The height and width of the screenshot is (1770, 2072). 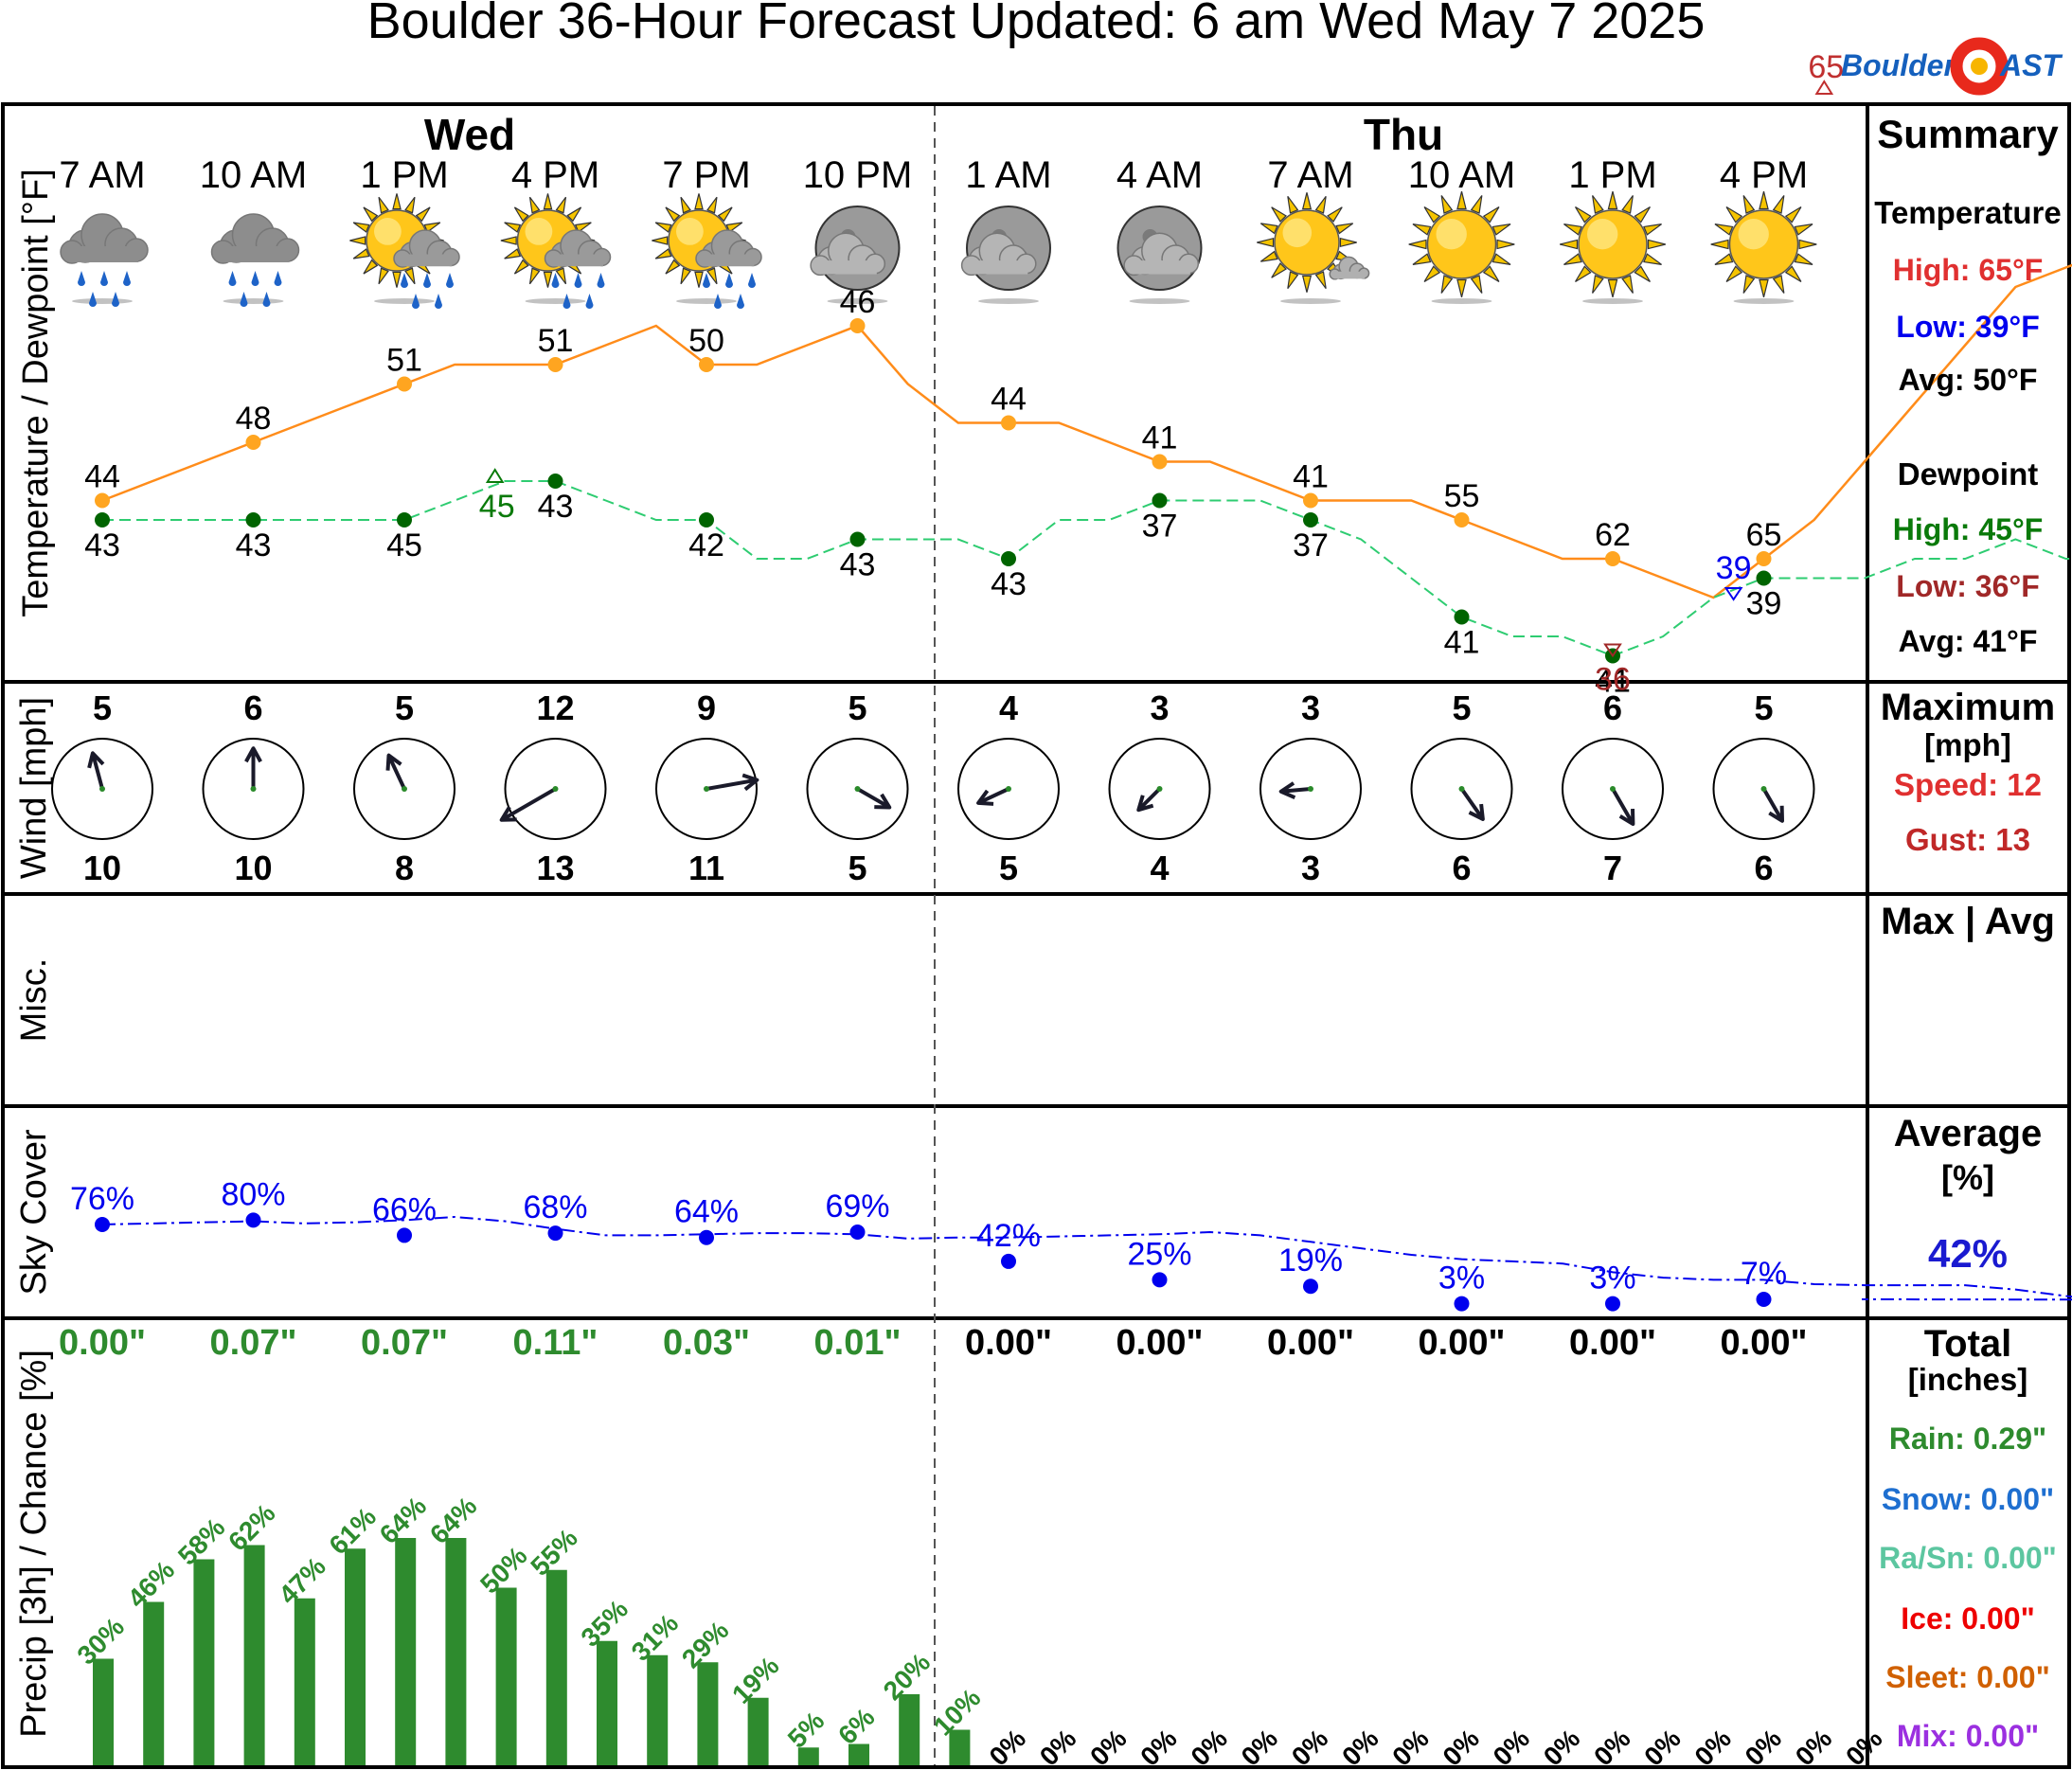 What do you see at coordinates (933, 787) in the screenshot?
I see `wind-series: 5 10 6 10 5 8 12 13 9 11 5 5 4 5 3 4 3 3 5 6 6 7 5 6` at bounding box center [933, 787].